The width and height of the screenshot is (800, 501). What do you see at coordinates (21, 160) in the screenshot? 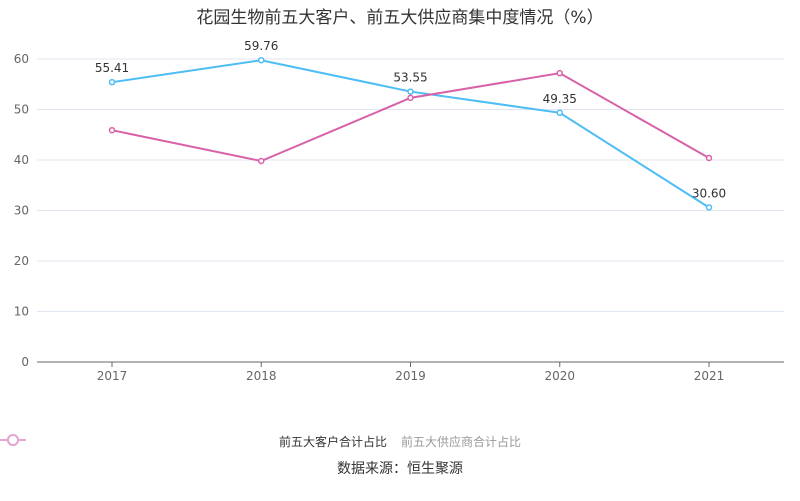
I see `y-tick-label: 40` at bounding box center [21, 160].